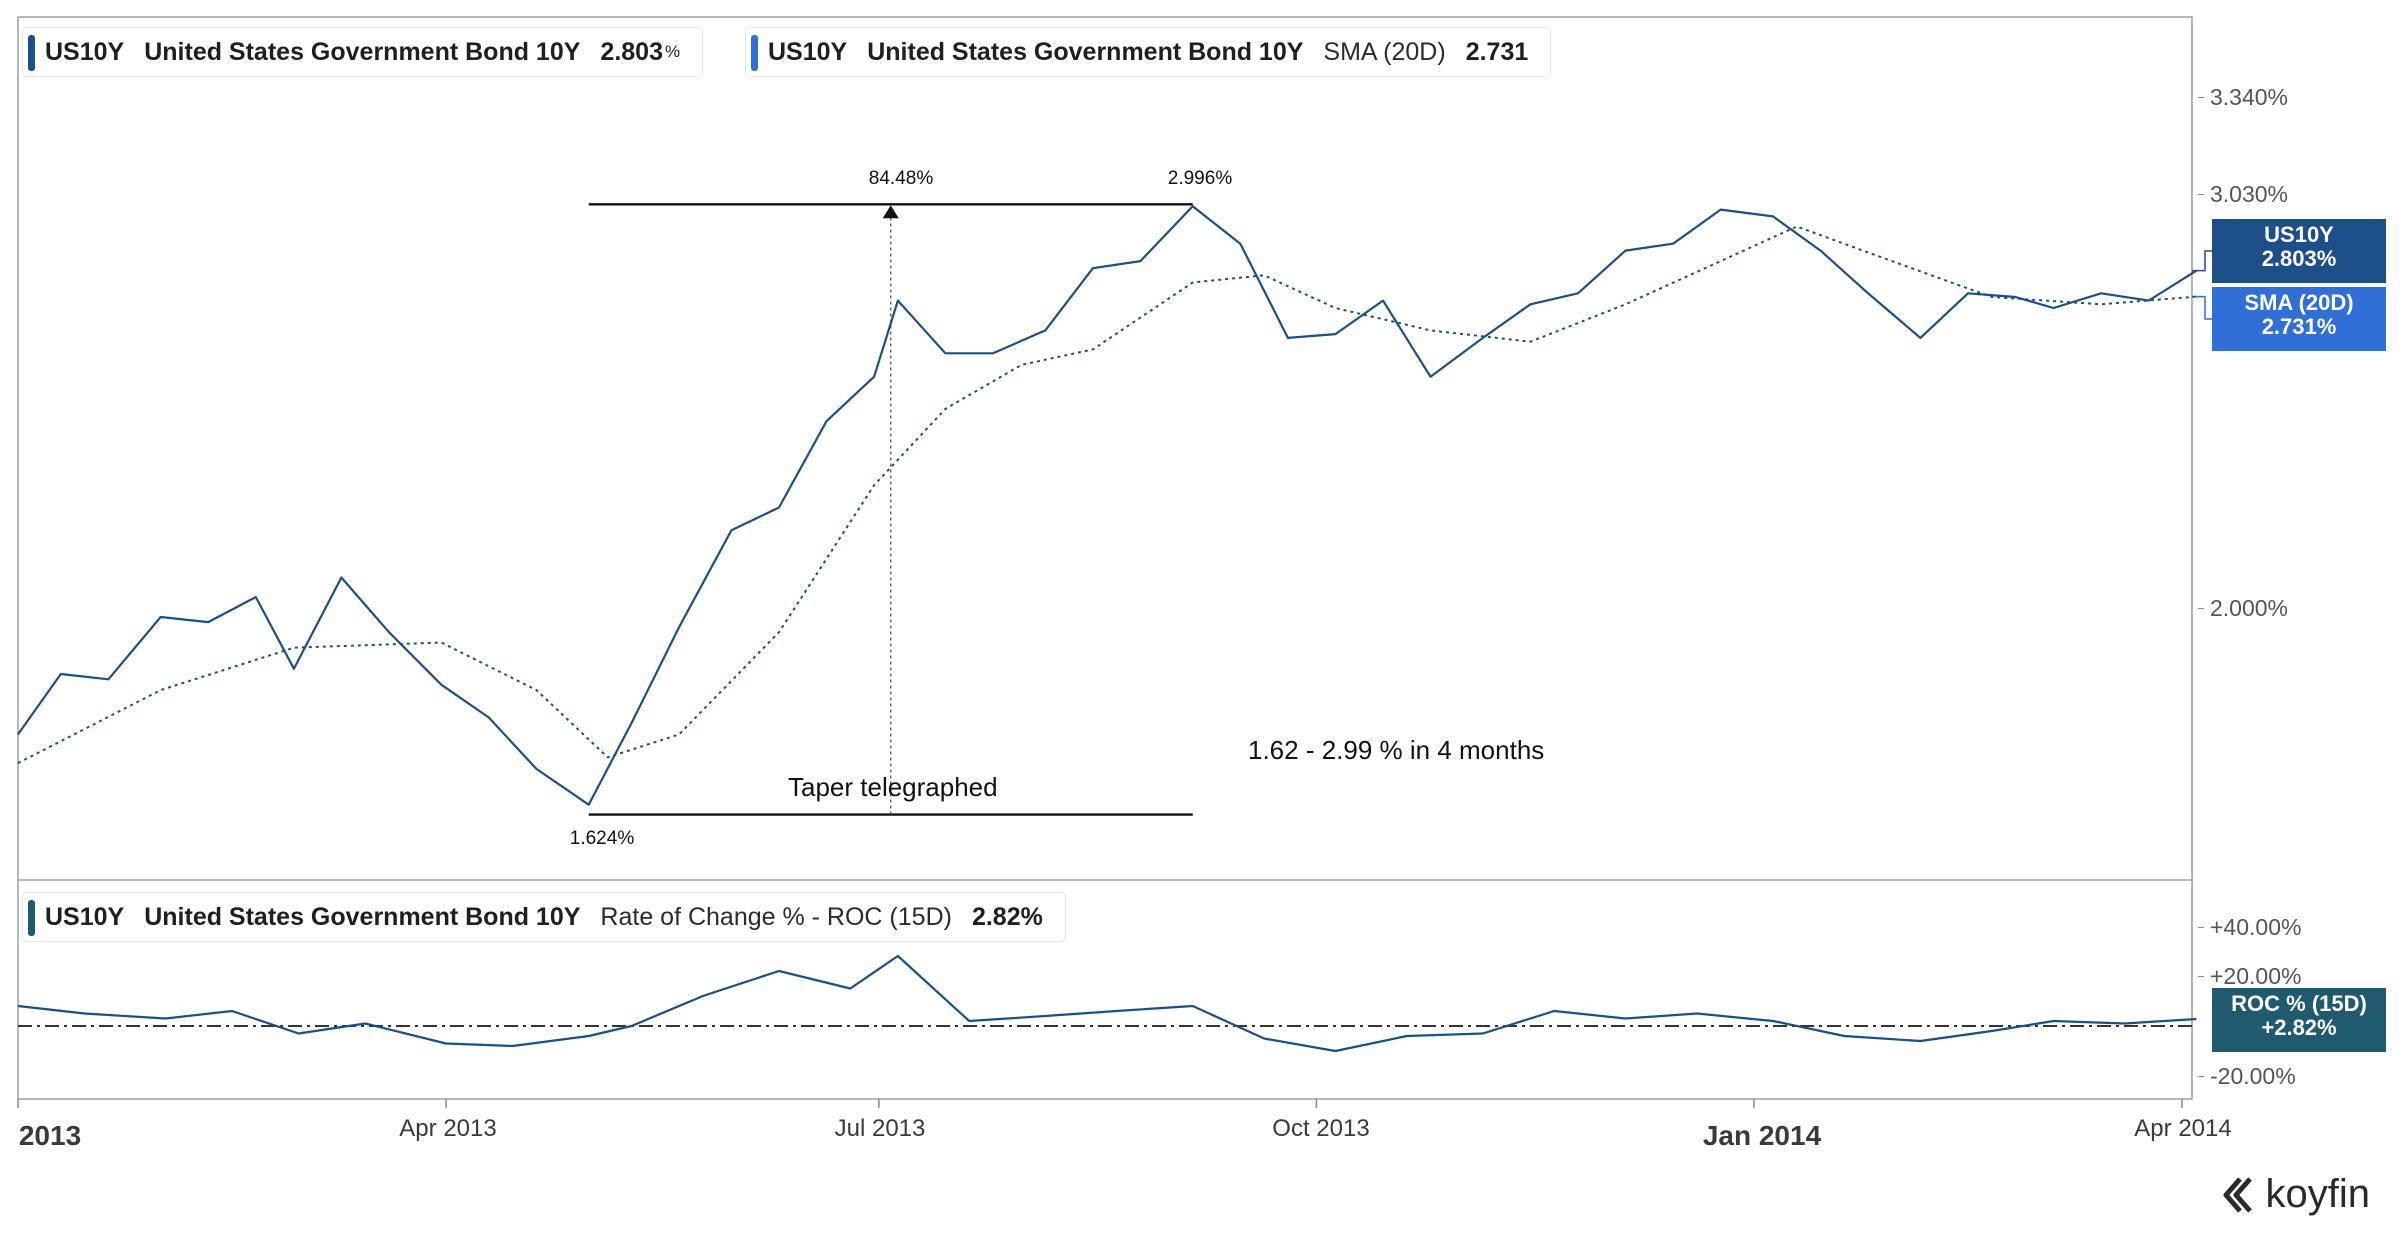 The image size is (2400, 1240). Describe the element at coordinates (2243, 97) in the screenshot. I see `y-tick-label: 3.340%` at that location.